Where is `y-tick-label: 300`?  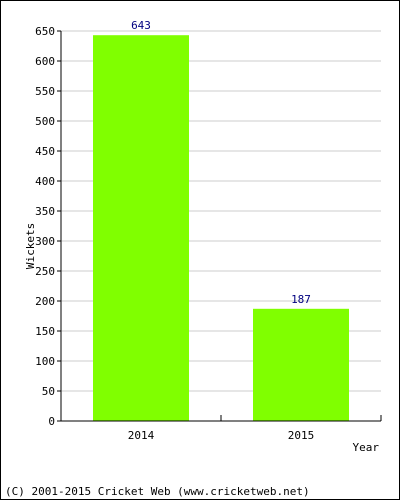
y-tick-label: 300 is located at coordinates (45, 241).